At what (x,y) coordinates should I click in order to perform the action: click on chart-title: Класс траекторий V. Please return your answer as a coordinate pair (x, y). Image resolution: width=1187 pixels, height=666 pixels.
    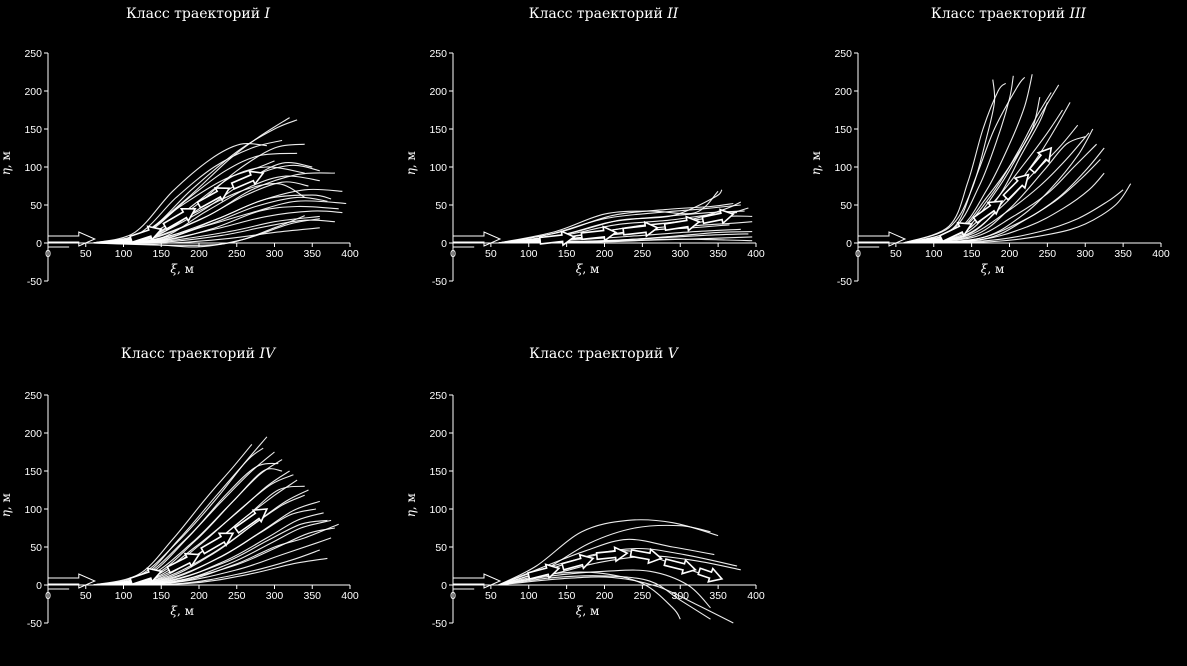
    Looking at the image, I should click on (604, 354).